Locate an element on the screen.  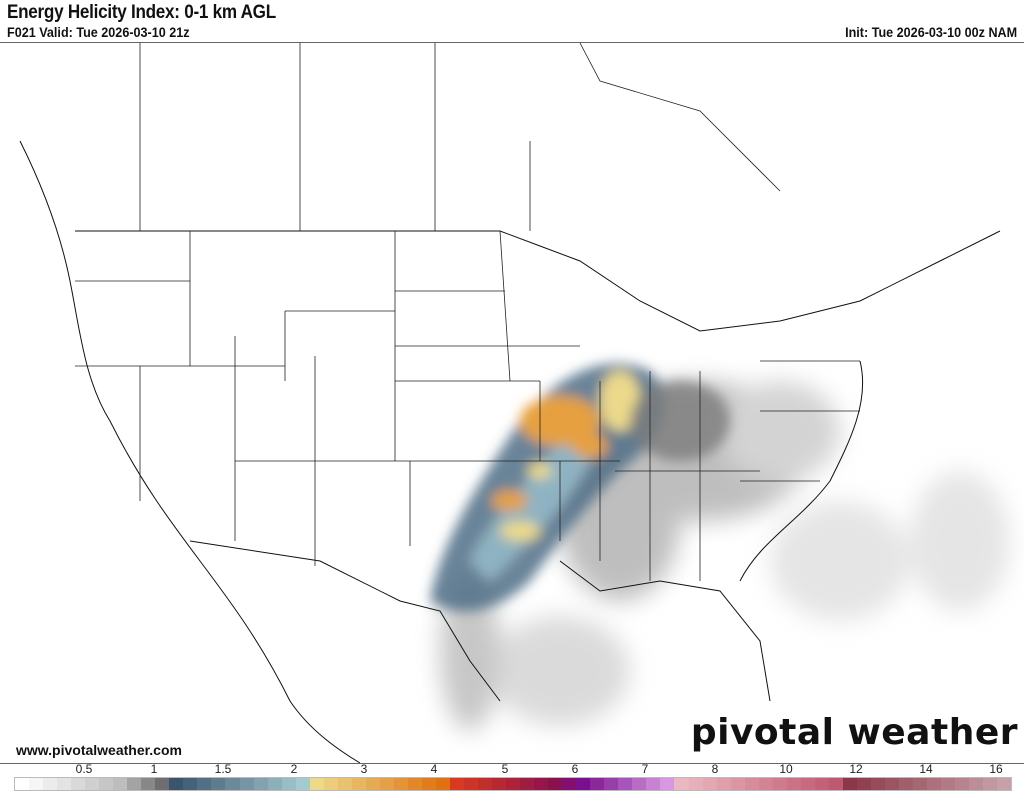
colorbar-tick: 5 is located at coordinates (505, 769).